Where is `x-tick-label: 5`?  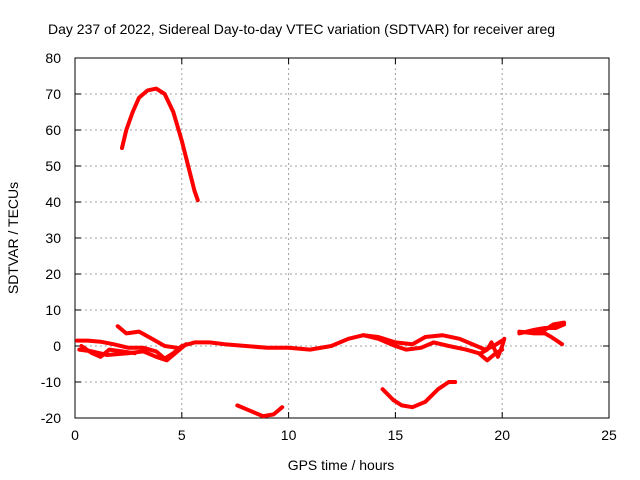 x-tick-label: 5 is located at coordinates (182, 435).